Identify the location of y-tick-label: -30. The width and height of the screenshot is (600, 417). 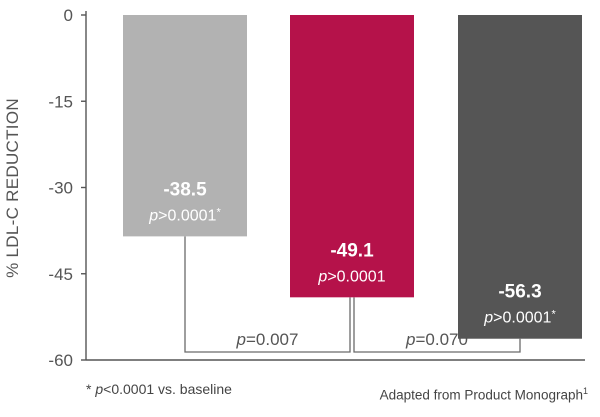
(60, 188).